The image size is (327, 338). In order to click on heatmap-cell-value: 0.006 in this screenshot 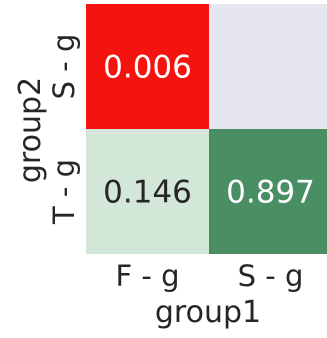, I will do `click(147, 68)`.